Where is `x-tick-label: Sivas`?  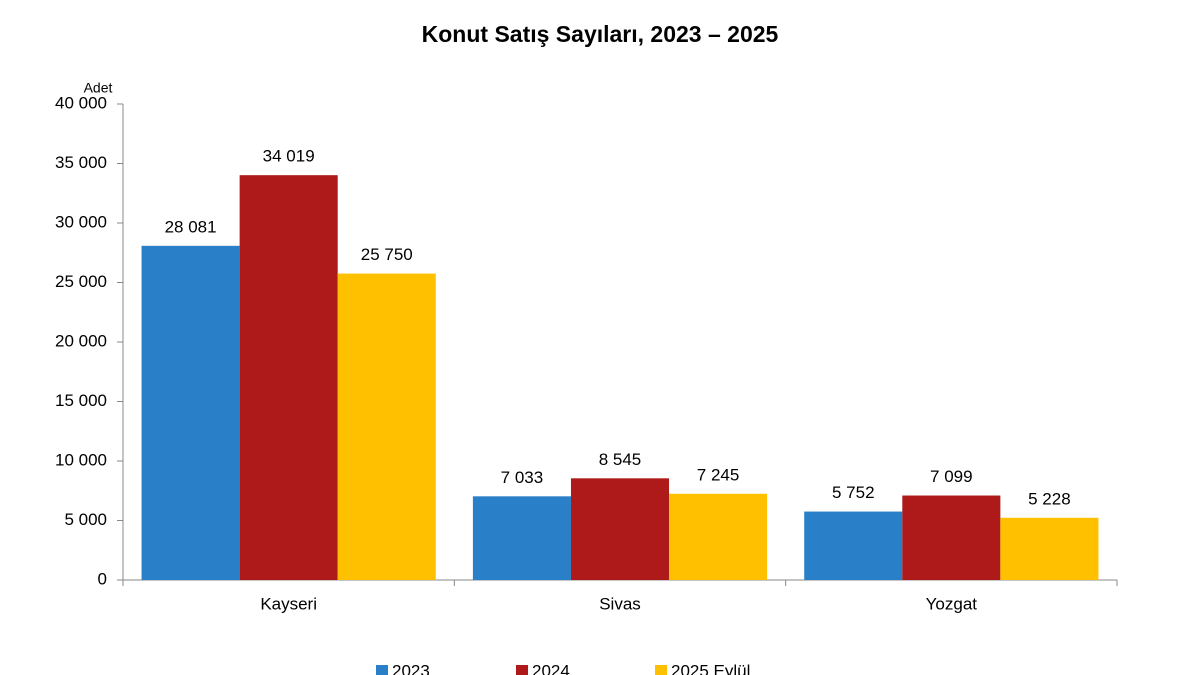
x-tick-label: Sivas is located at coordinates (620, 603).